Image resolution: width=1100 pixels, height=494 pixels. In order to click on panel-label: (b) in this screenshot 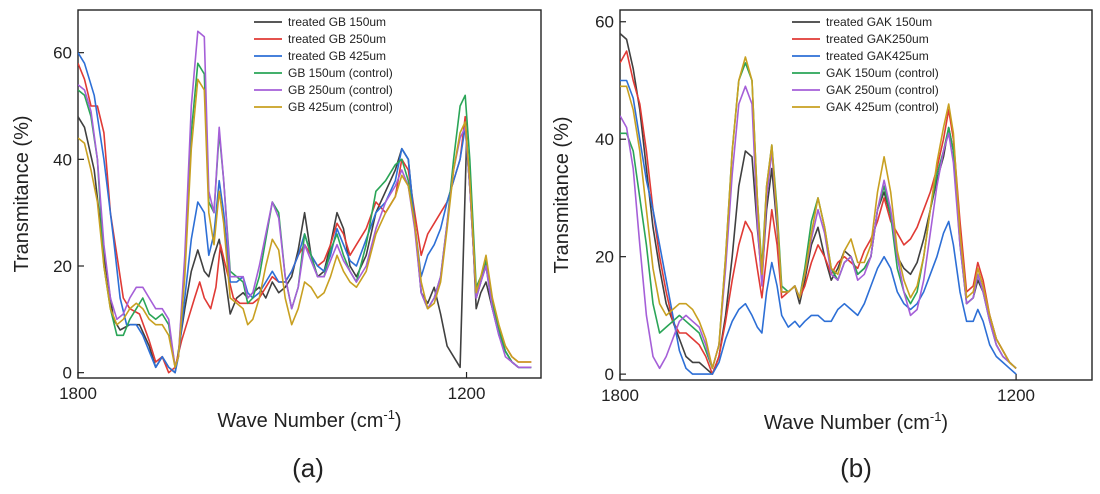, I will do `click(856, 468)`.